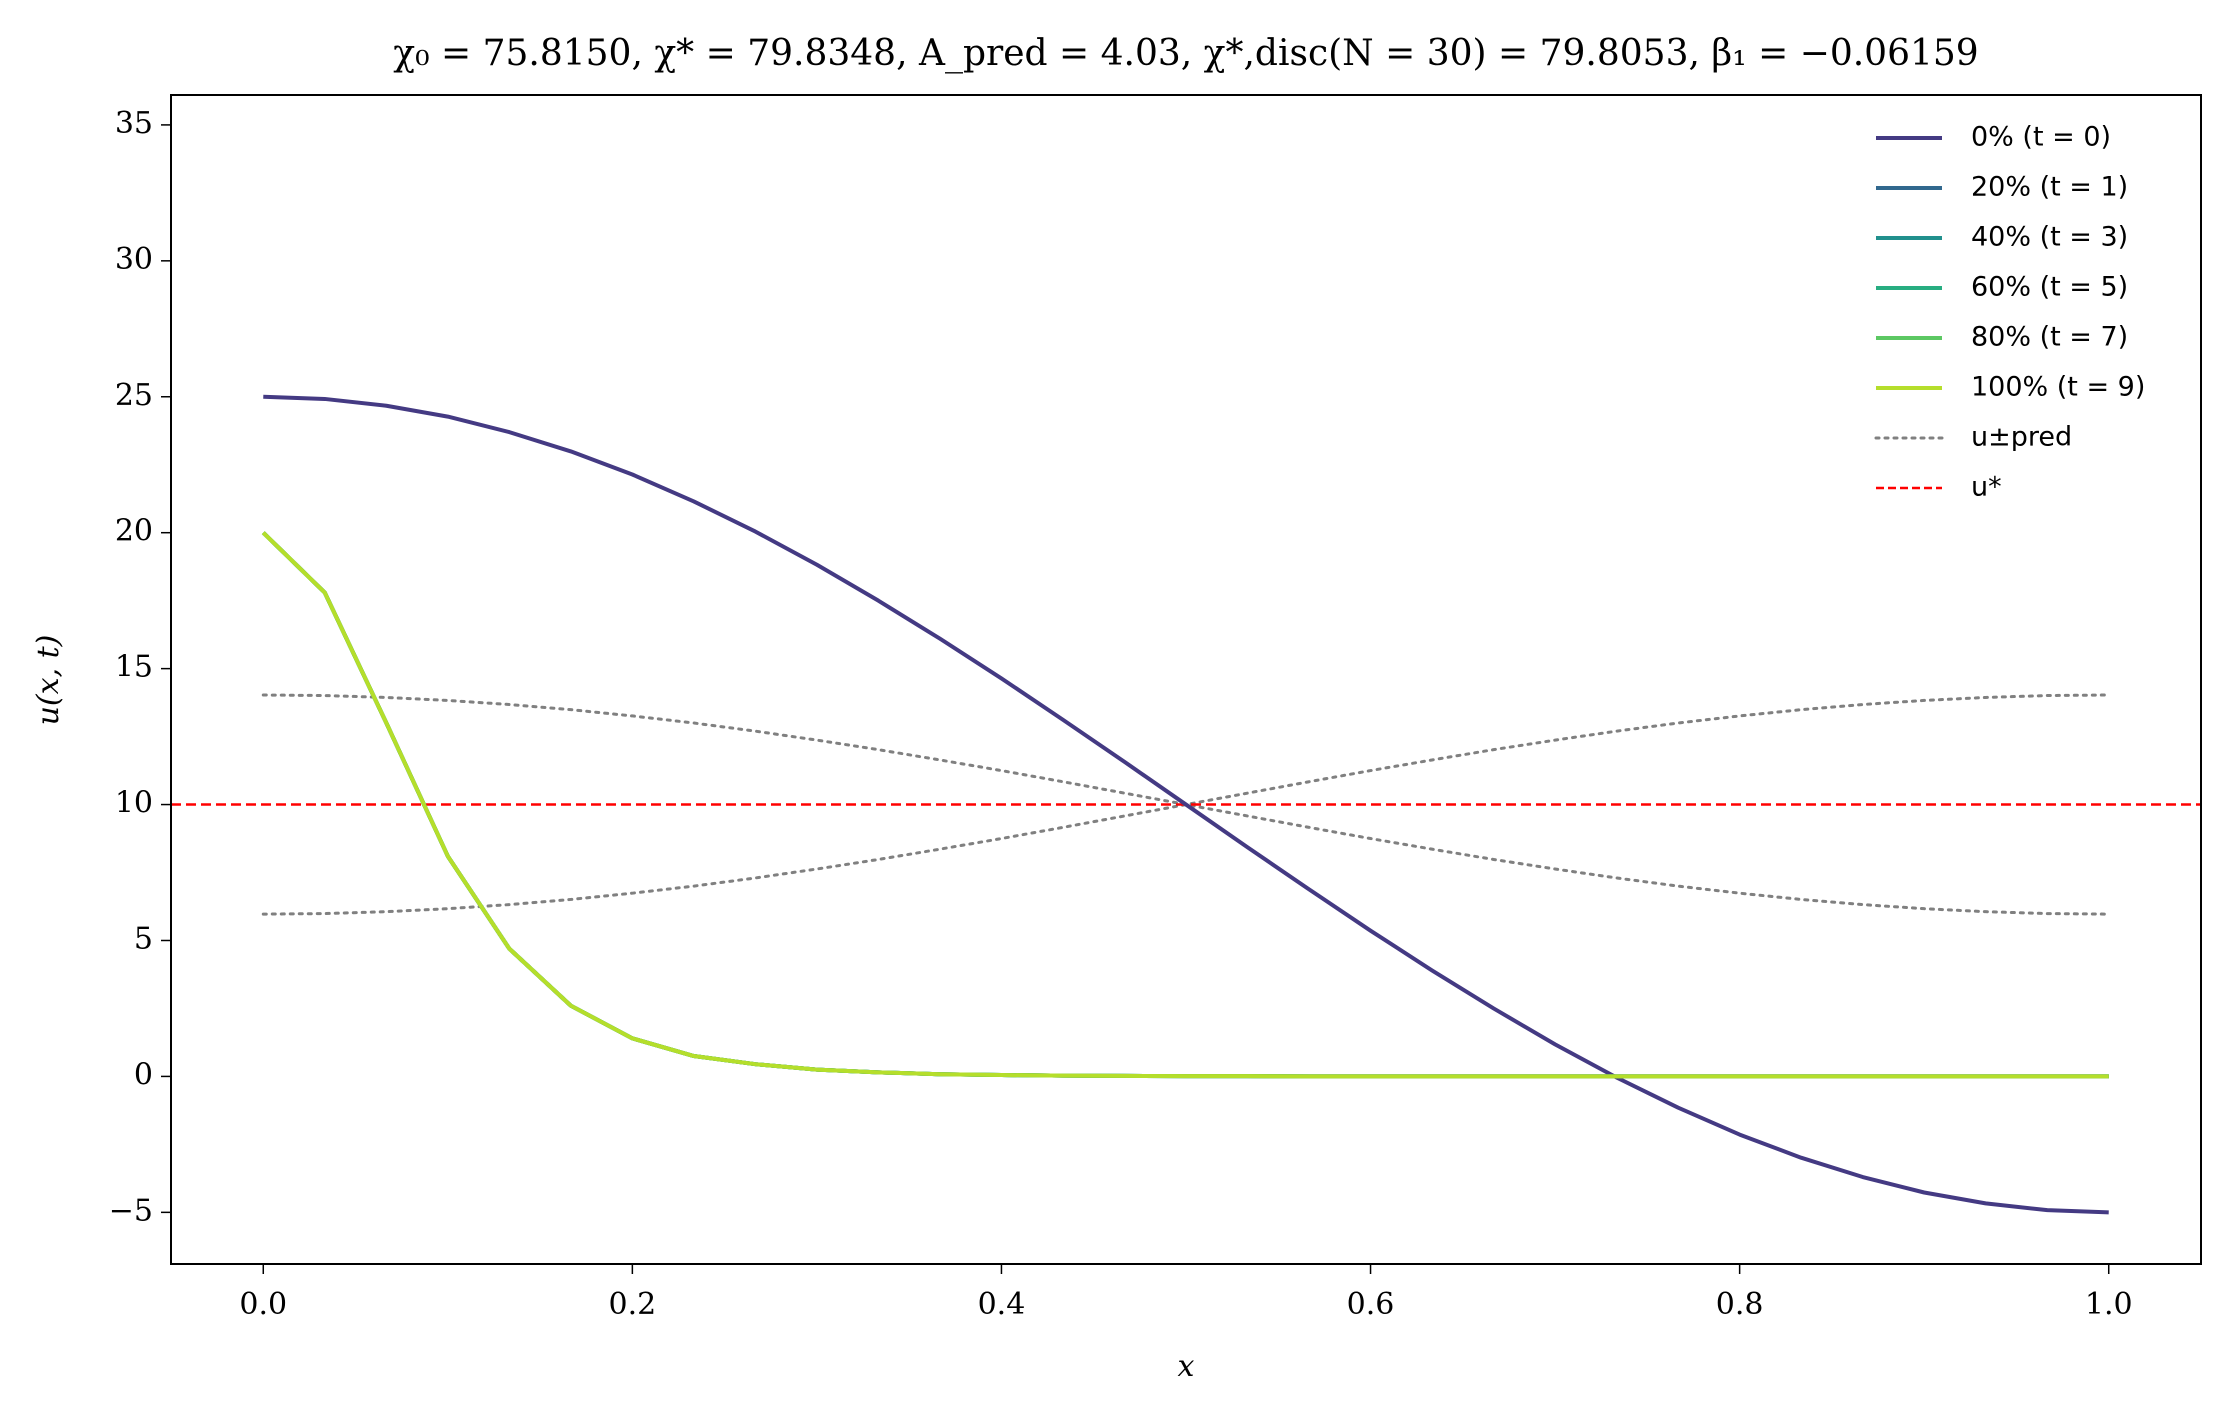  I want to click on x-tick-label: 1.0, so click(2109, 1304).